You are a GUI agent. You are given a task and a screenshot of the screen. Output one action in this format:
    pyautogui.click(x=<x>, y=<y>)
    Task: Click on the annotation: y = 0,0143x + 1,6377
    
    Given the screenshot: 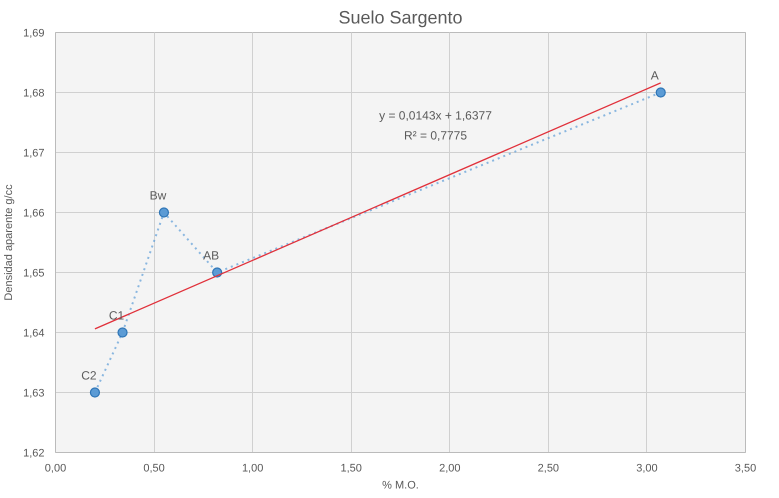 What is the action you would take?
    pyautogui.click(x=435, y=115)
    